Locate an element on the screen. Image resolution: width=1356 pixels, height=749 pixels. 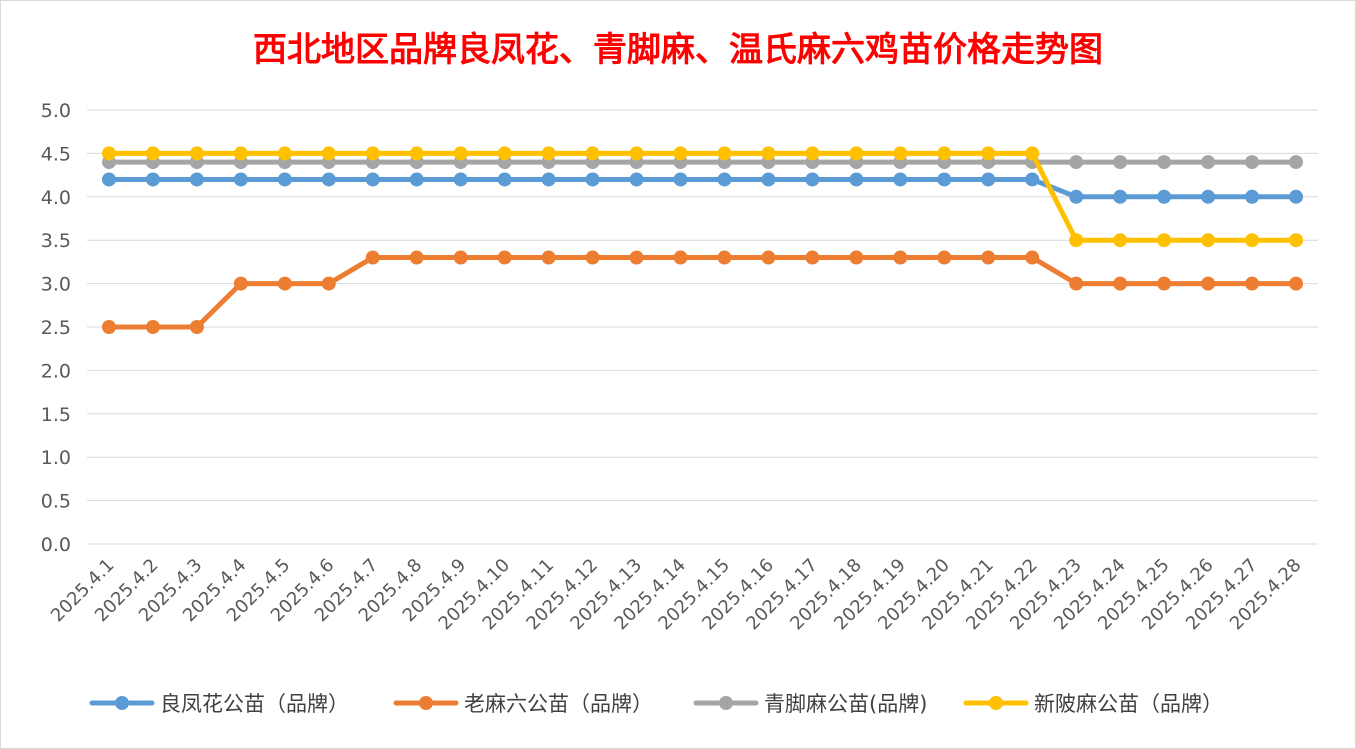
legend-item: 新陂麻公苗（品牌） is located at coordinates (1093, 704).